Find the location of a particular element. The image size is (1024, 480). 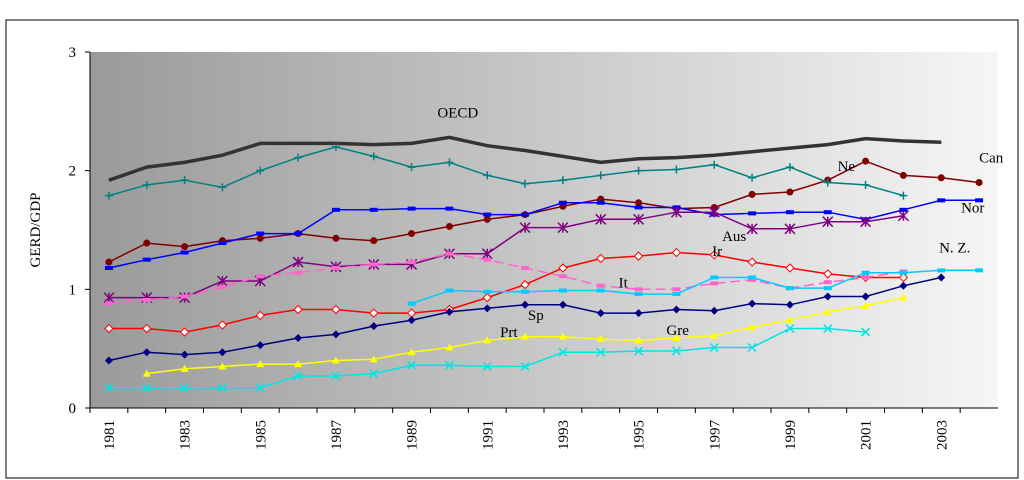

x-tick-label: 1983 is located at coordinates (186, 435).